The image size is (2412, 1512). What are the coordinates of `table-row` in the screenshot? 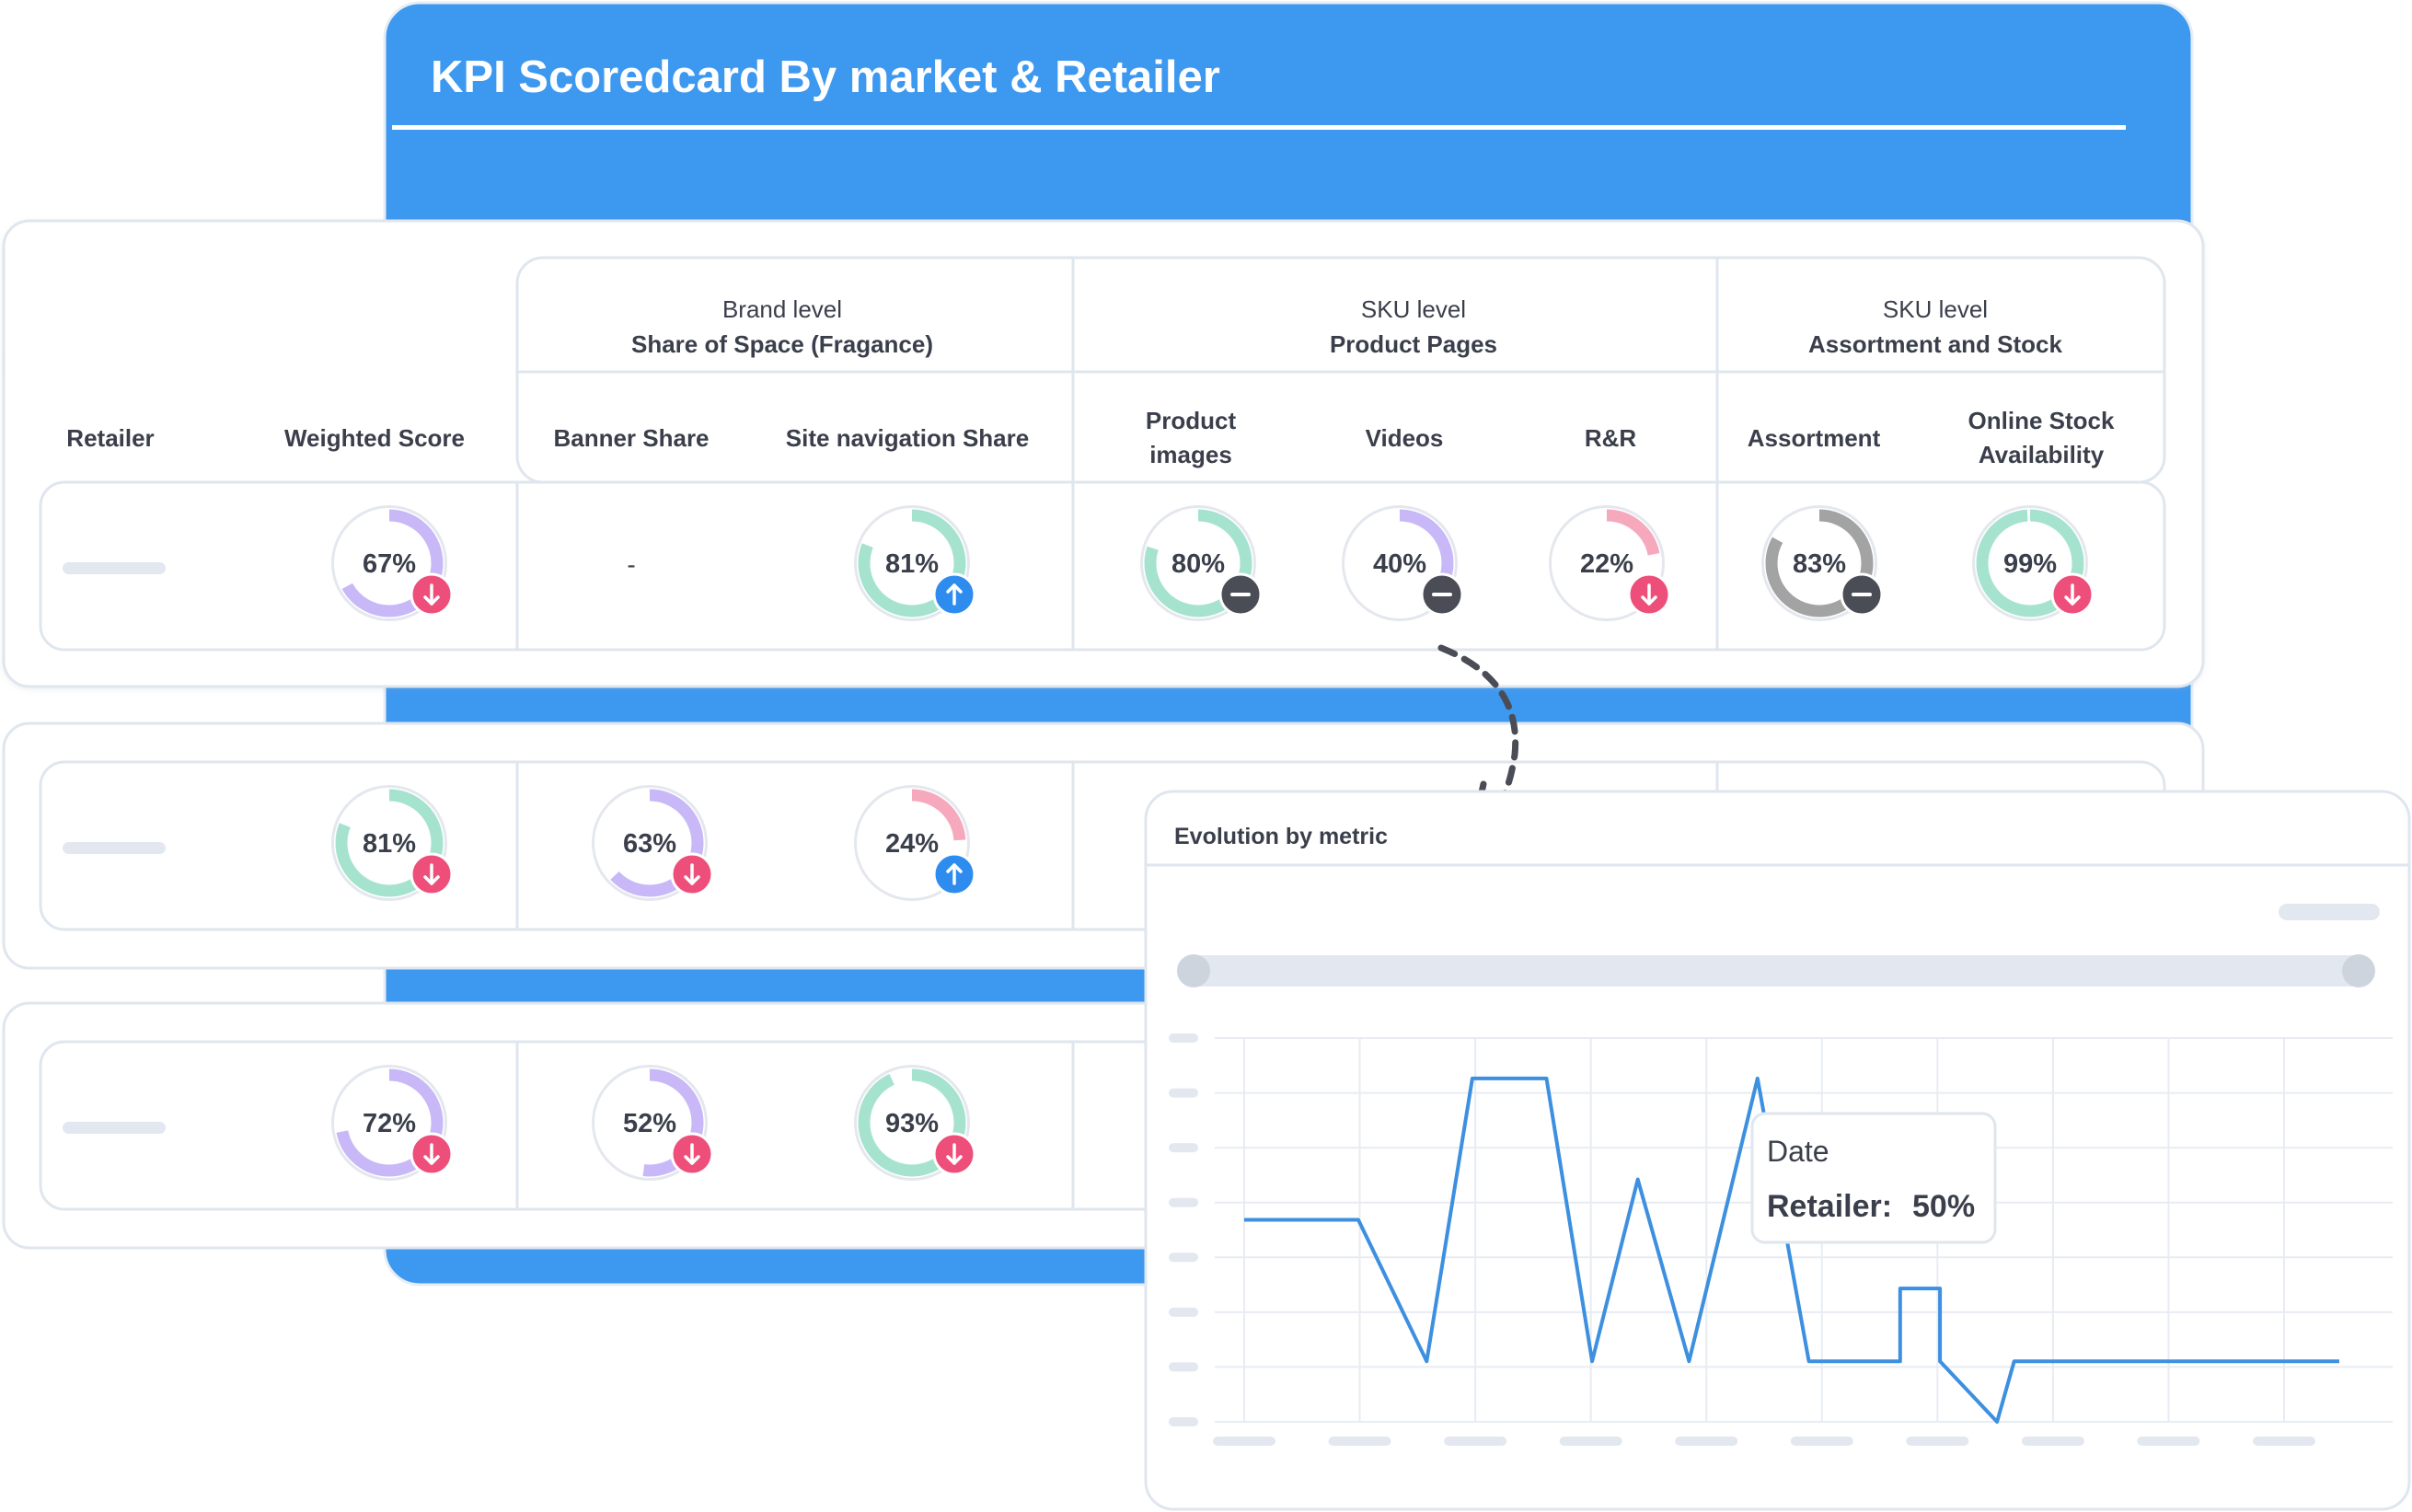 It's located at (1102, 566).